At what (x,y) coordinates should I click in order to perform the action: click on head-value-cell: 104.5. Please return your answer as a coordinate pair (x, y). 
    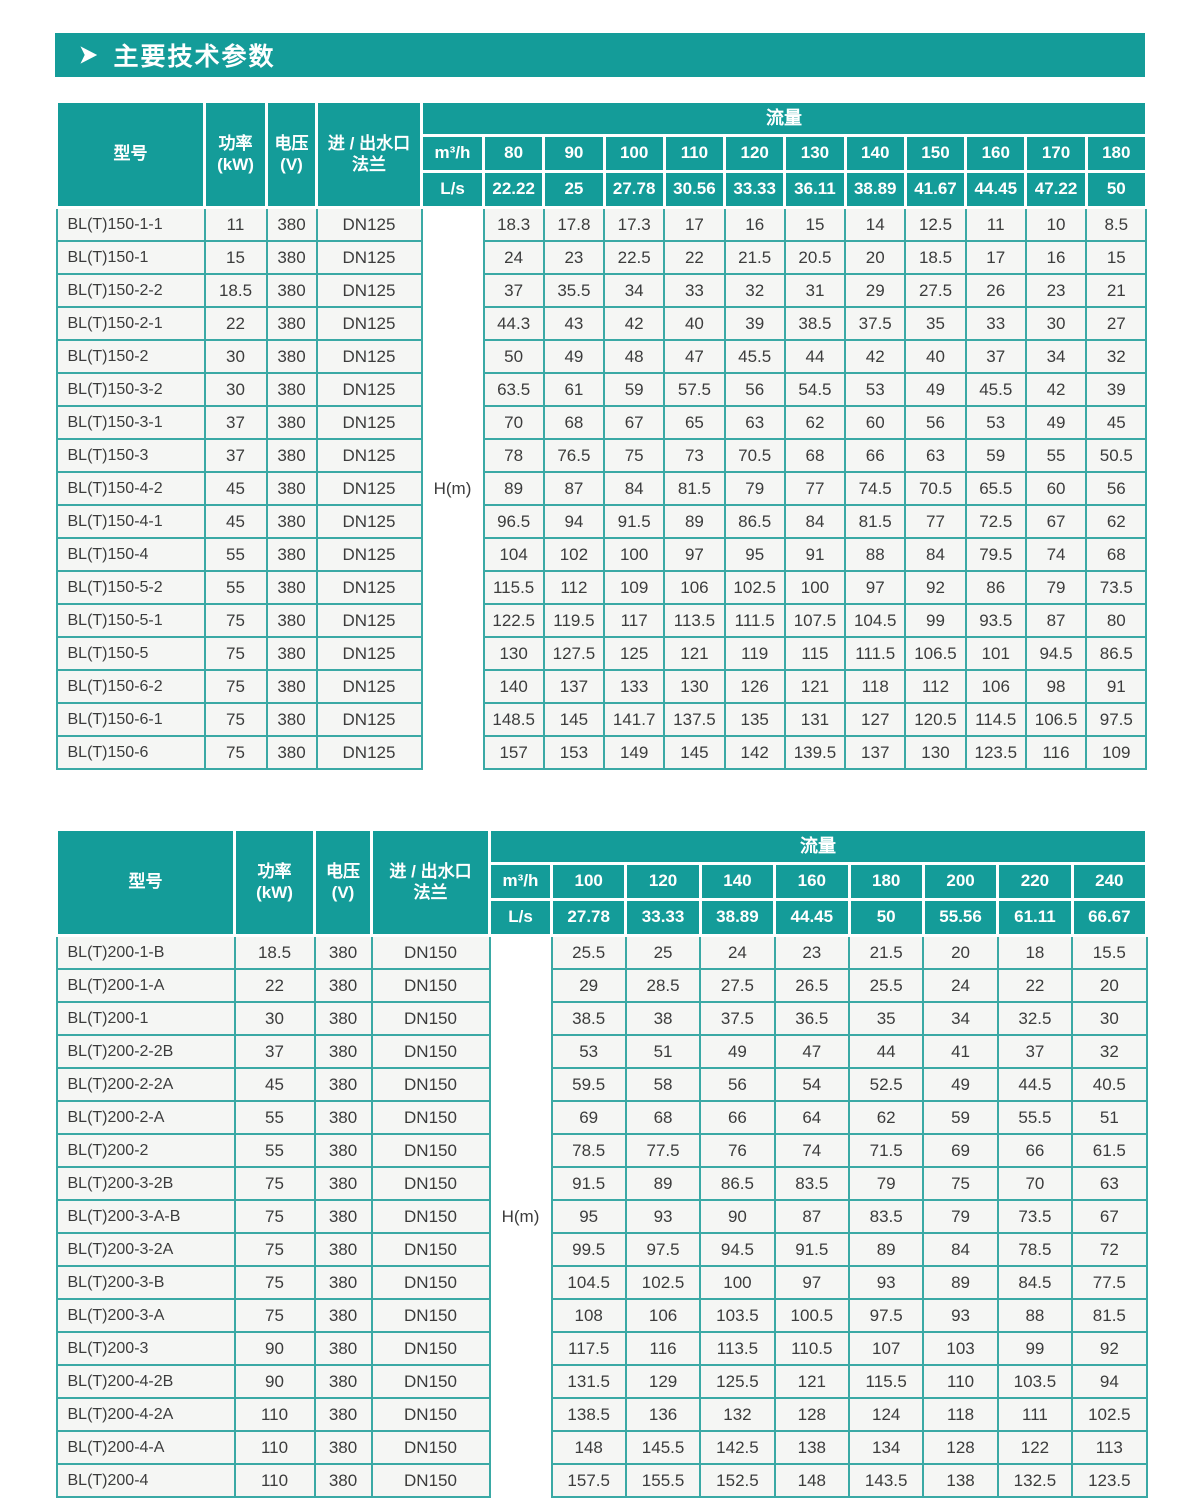
    Looking at the image, I should click on (875, 620).